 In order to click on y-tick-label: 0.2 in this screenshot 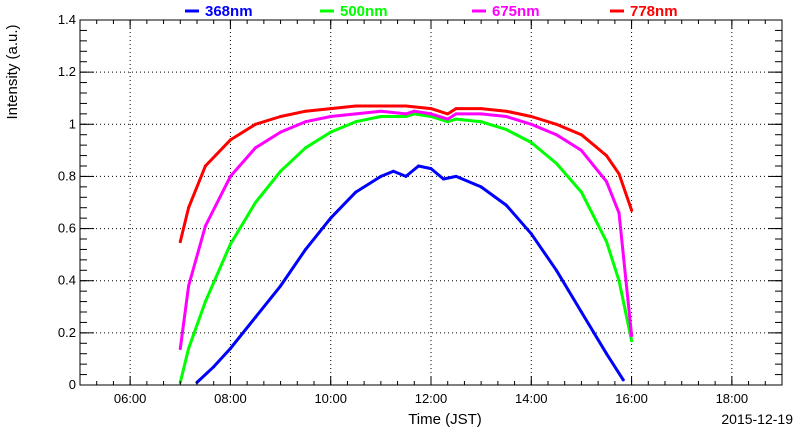, I will do `click(67, 332)`.